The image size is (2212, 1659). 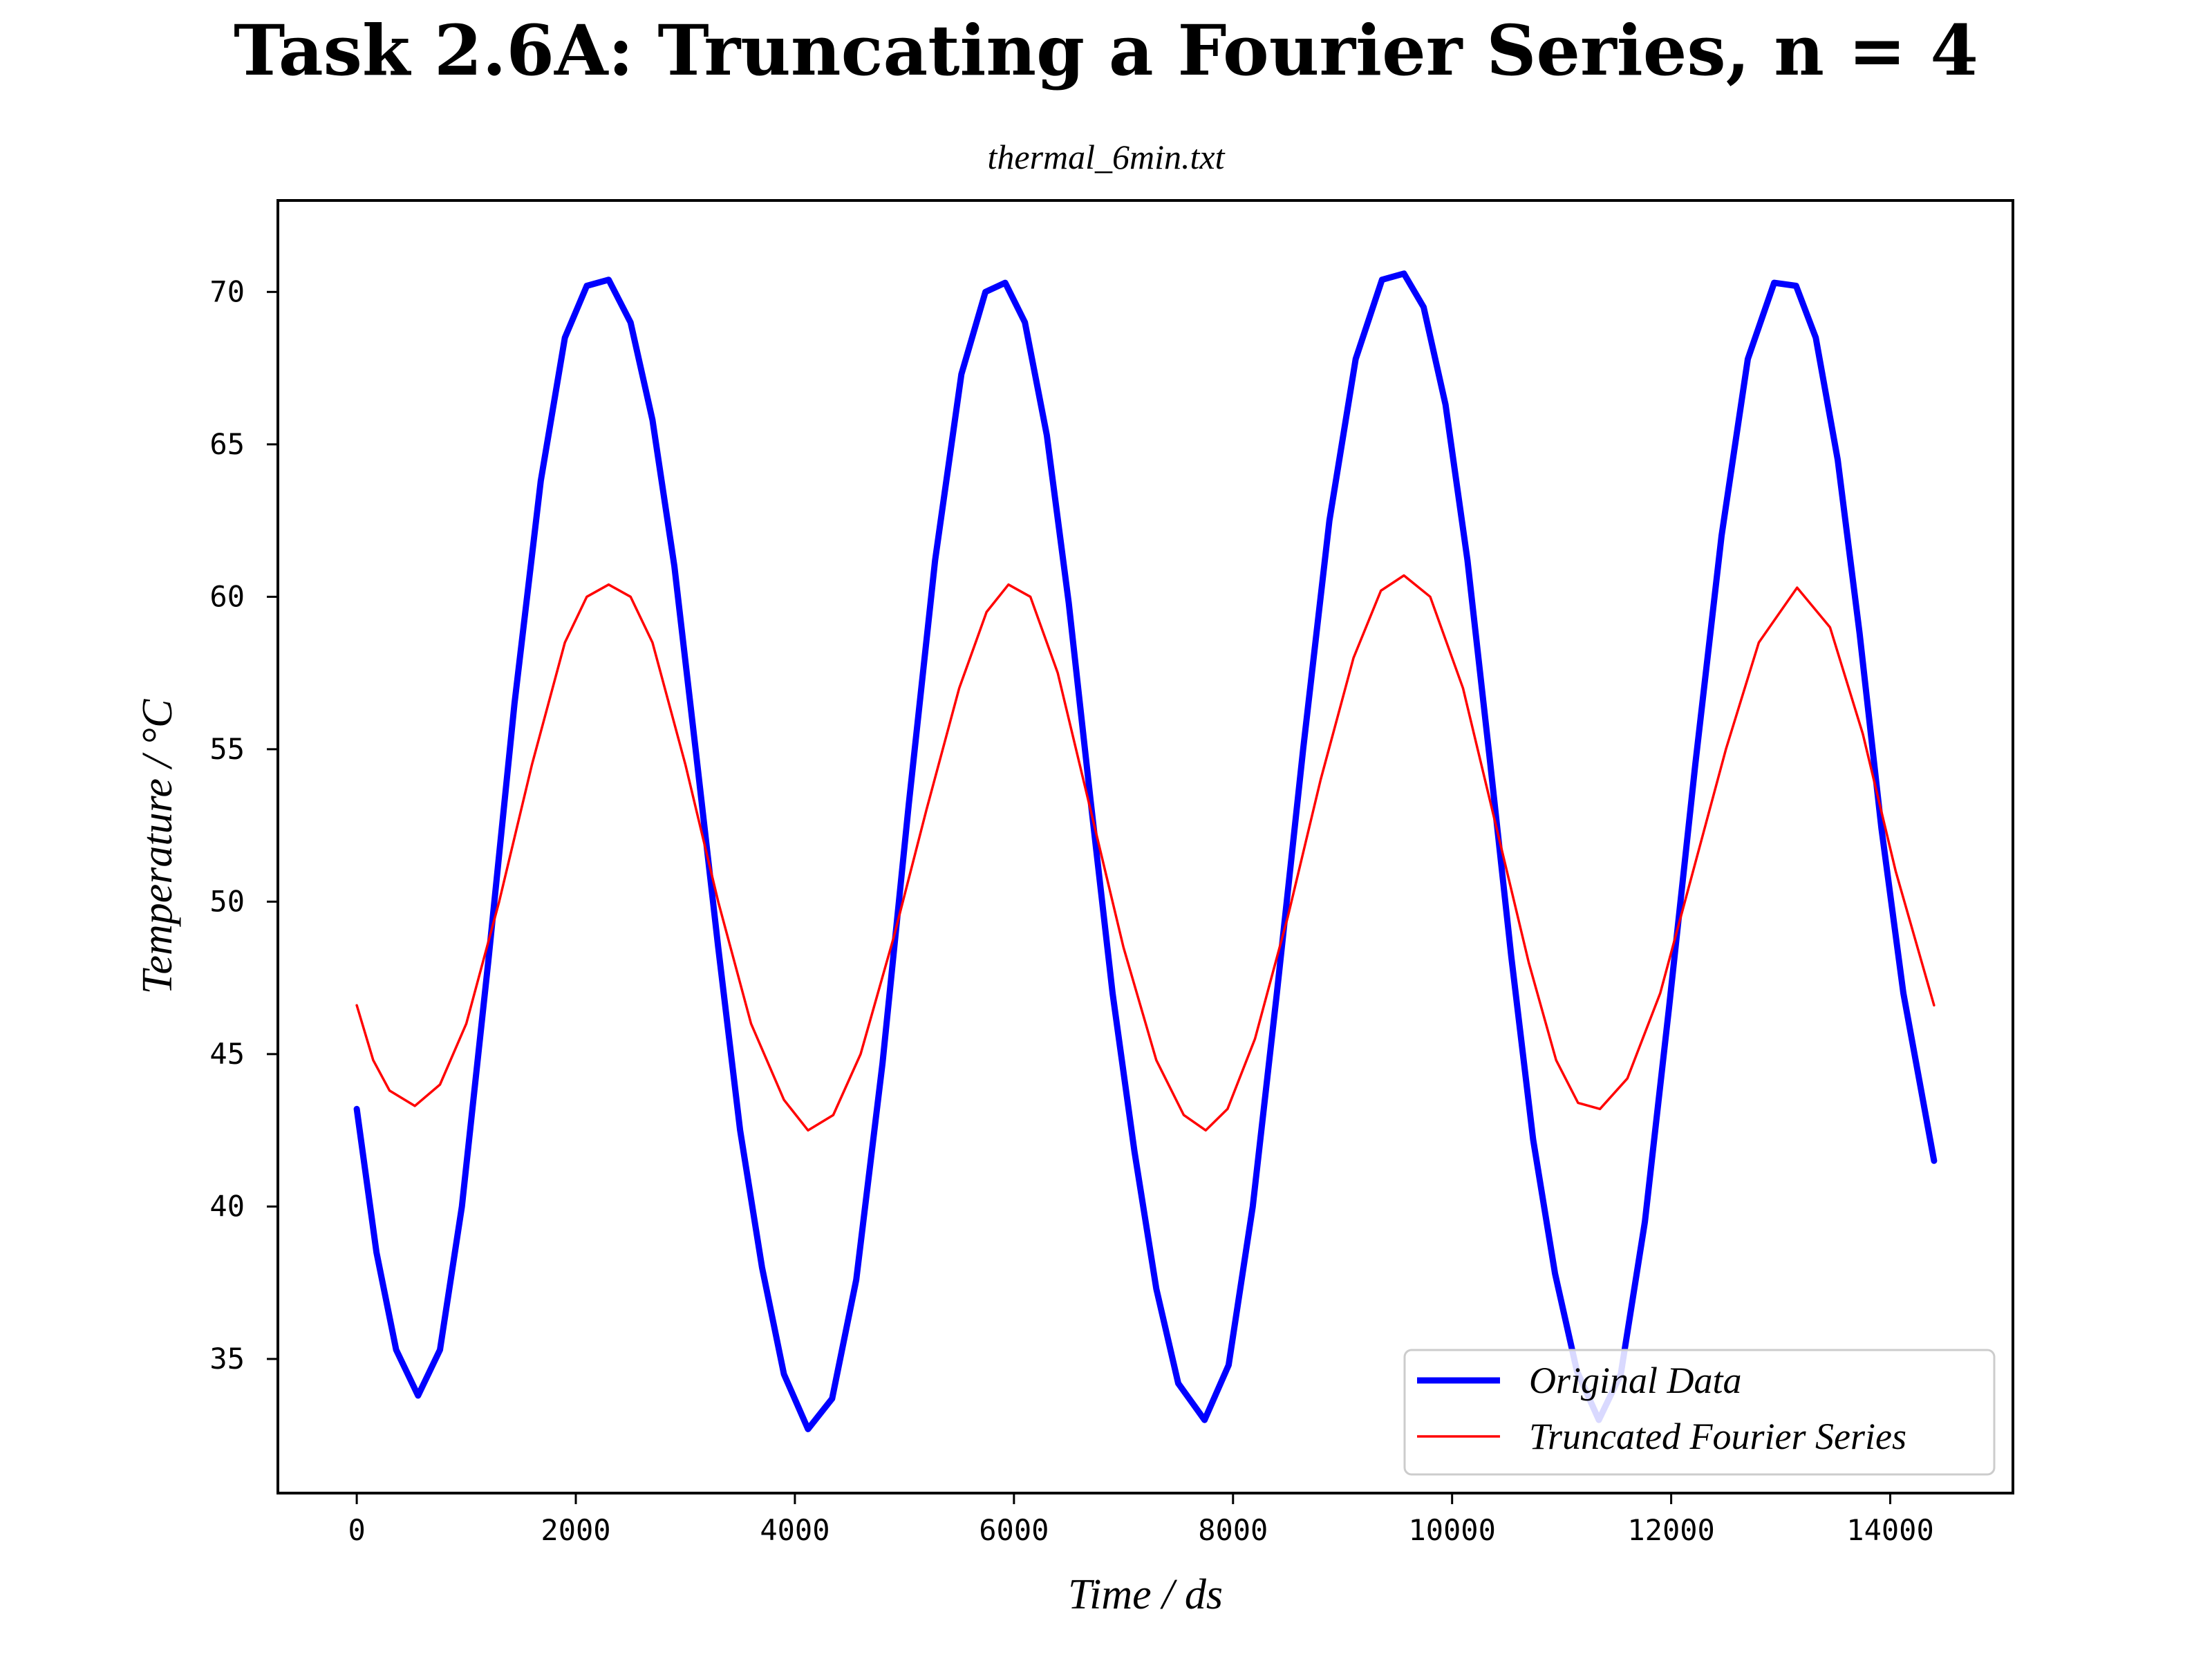 What do you see at coordinates (227, 1206) in the screenshot?
I see `y-tick-label: 40` at bounding box center [227, 1206].